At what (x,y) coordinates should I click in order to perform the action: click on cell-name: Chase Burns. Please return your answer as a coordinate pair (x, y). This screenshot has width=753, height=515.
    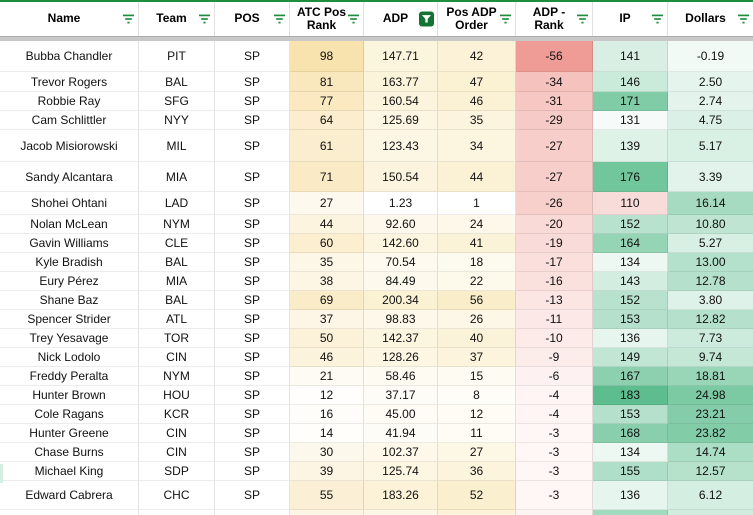
    Looking at the image, I should click on (69, 452).